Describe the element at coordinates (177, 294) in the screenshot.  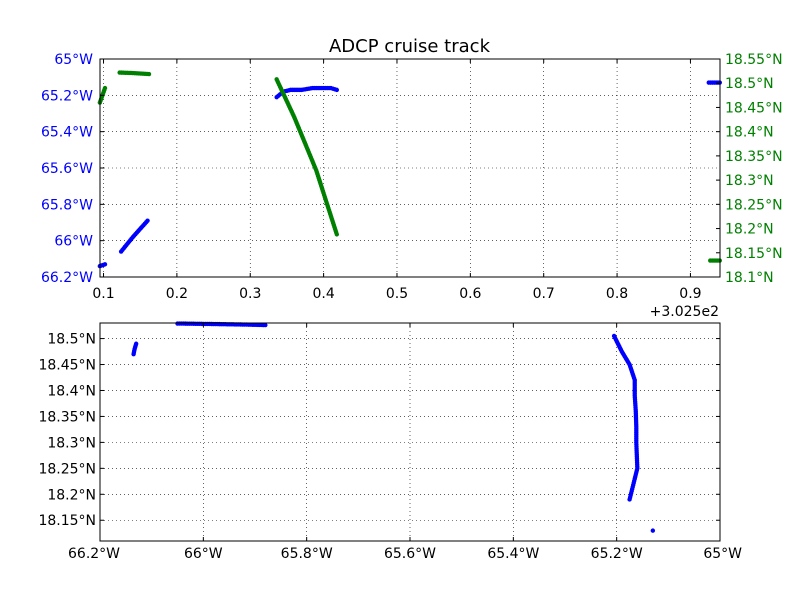
I see `x-tick-label: 0.2` at that location.